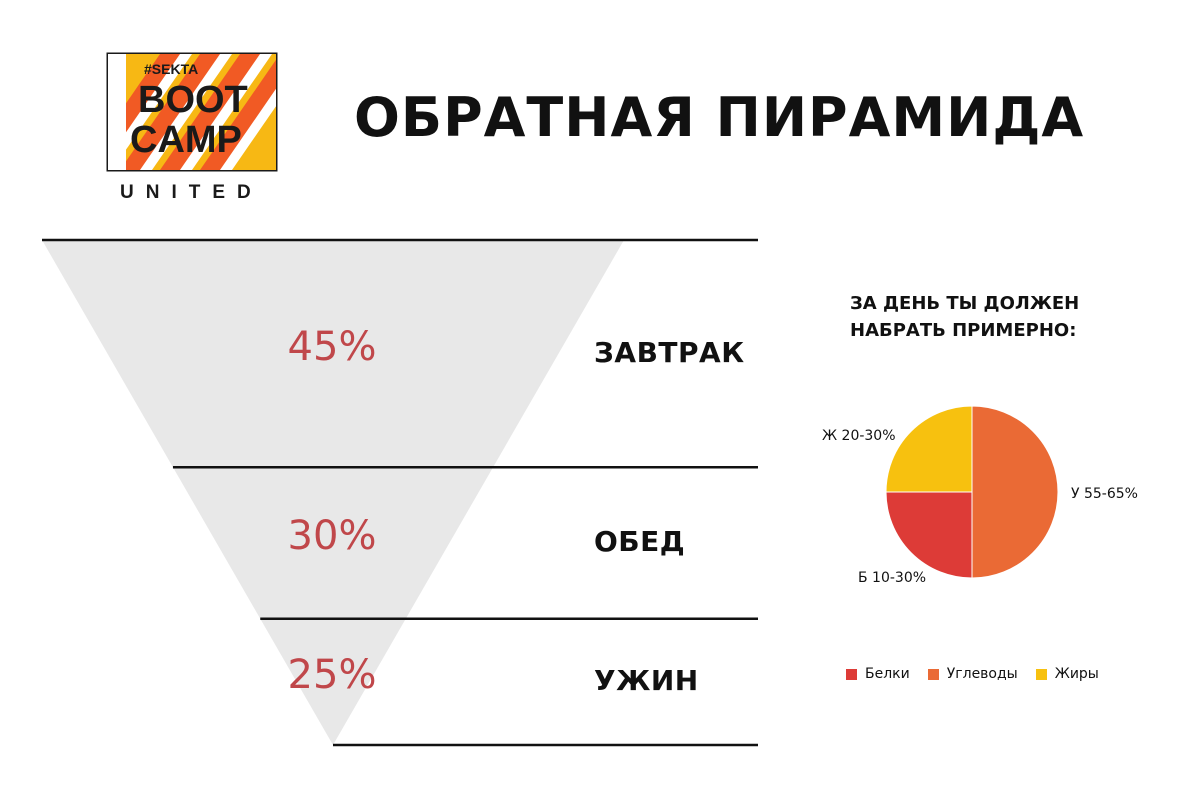 This screenshot has height=801, width=1200. Describe the element at coordinates (859, 436) in the screenshot. I see `pie-slice-label: Ж 20-30%` at that location.